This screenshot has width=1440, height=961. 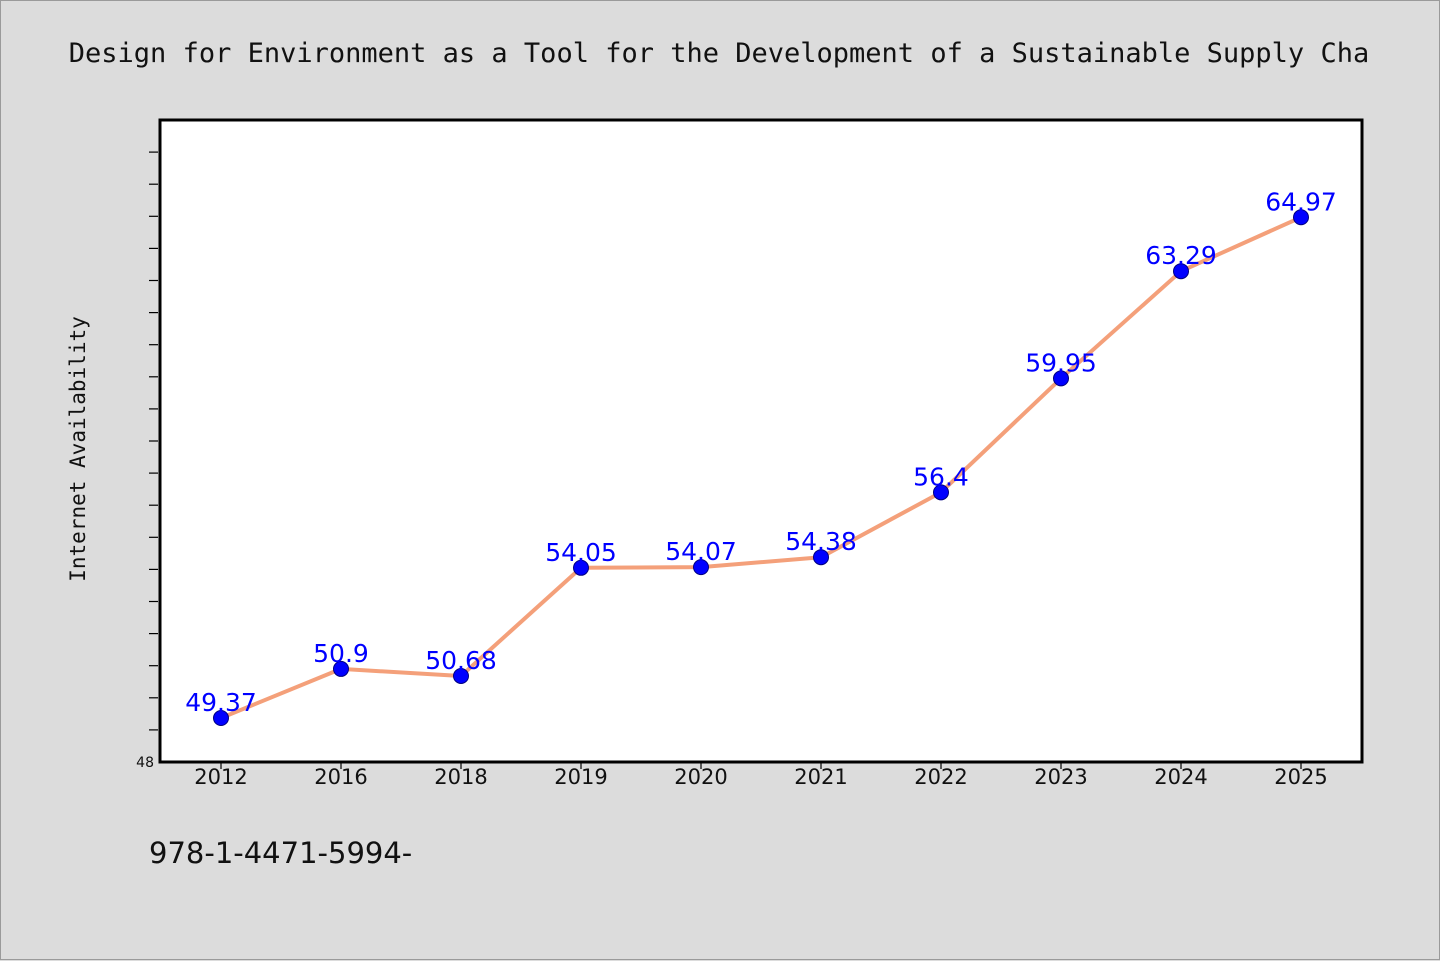 What do you see at coordinates (78, 449) in the screenshot?
I see `y-axis-label: Internet Availability` at bounding box center [78, 449].